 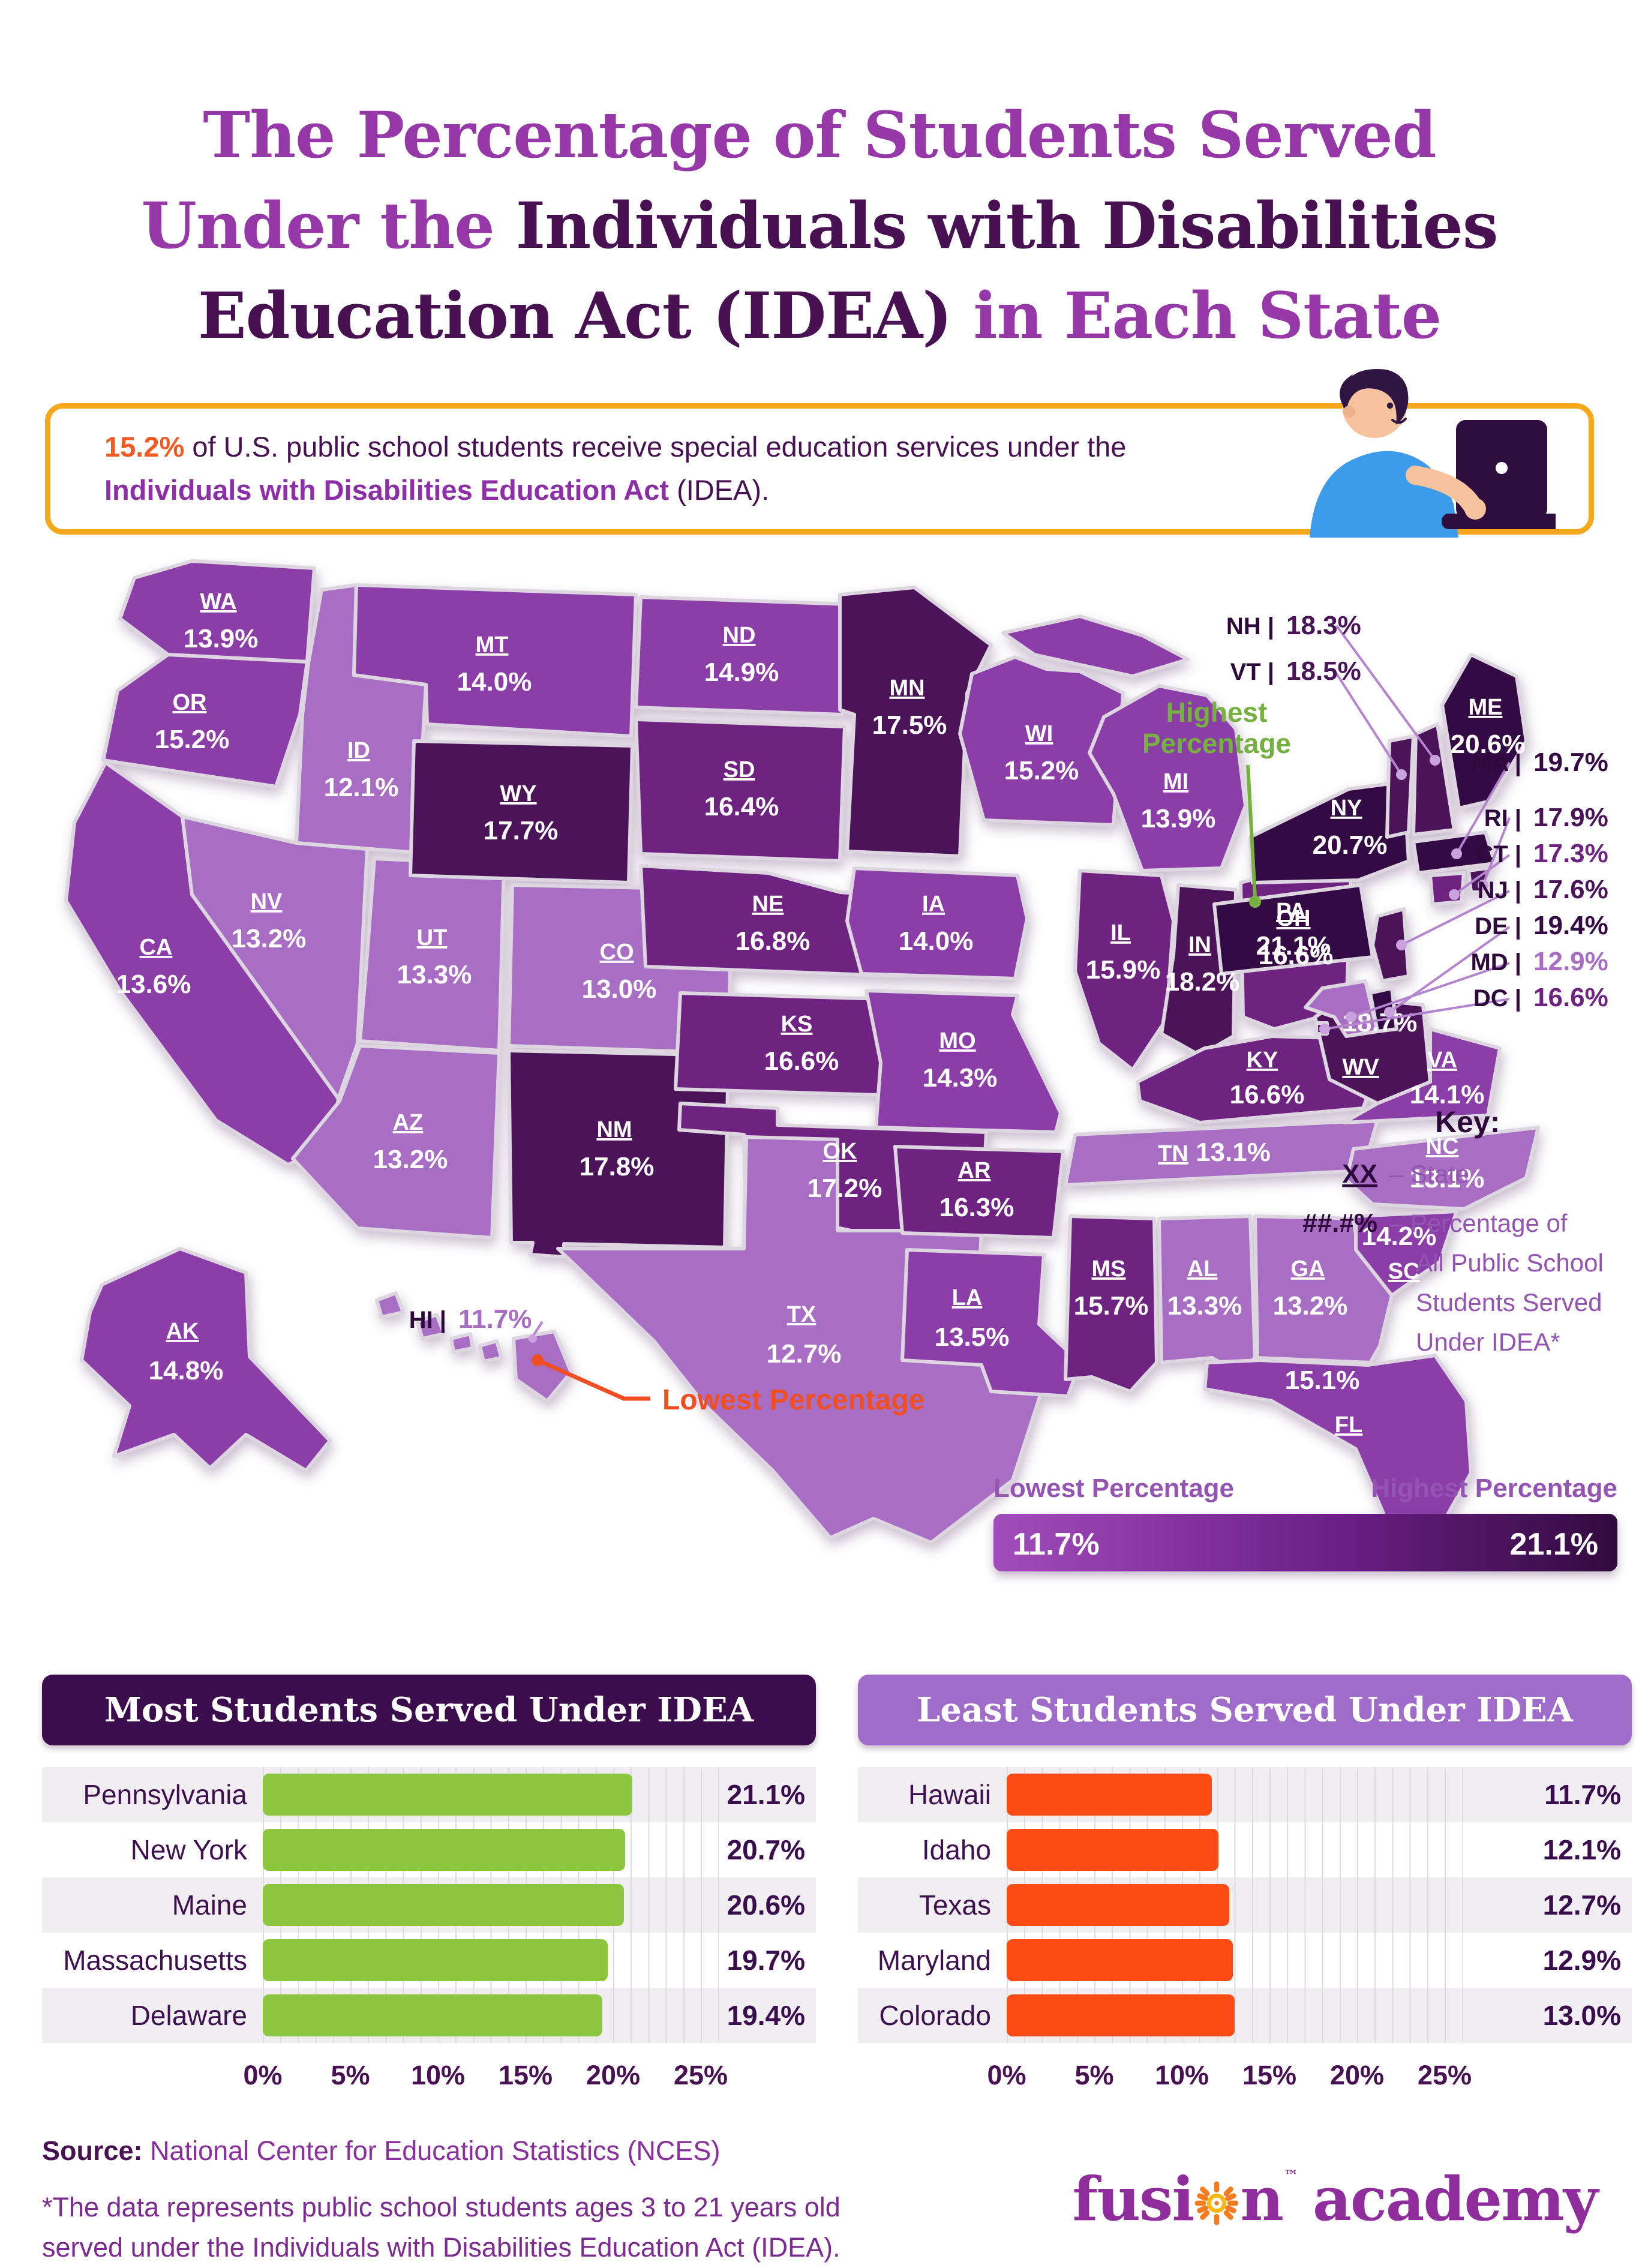 I want to click on value-wv: 18.7%, so click(x=1380, y=1022).